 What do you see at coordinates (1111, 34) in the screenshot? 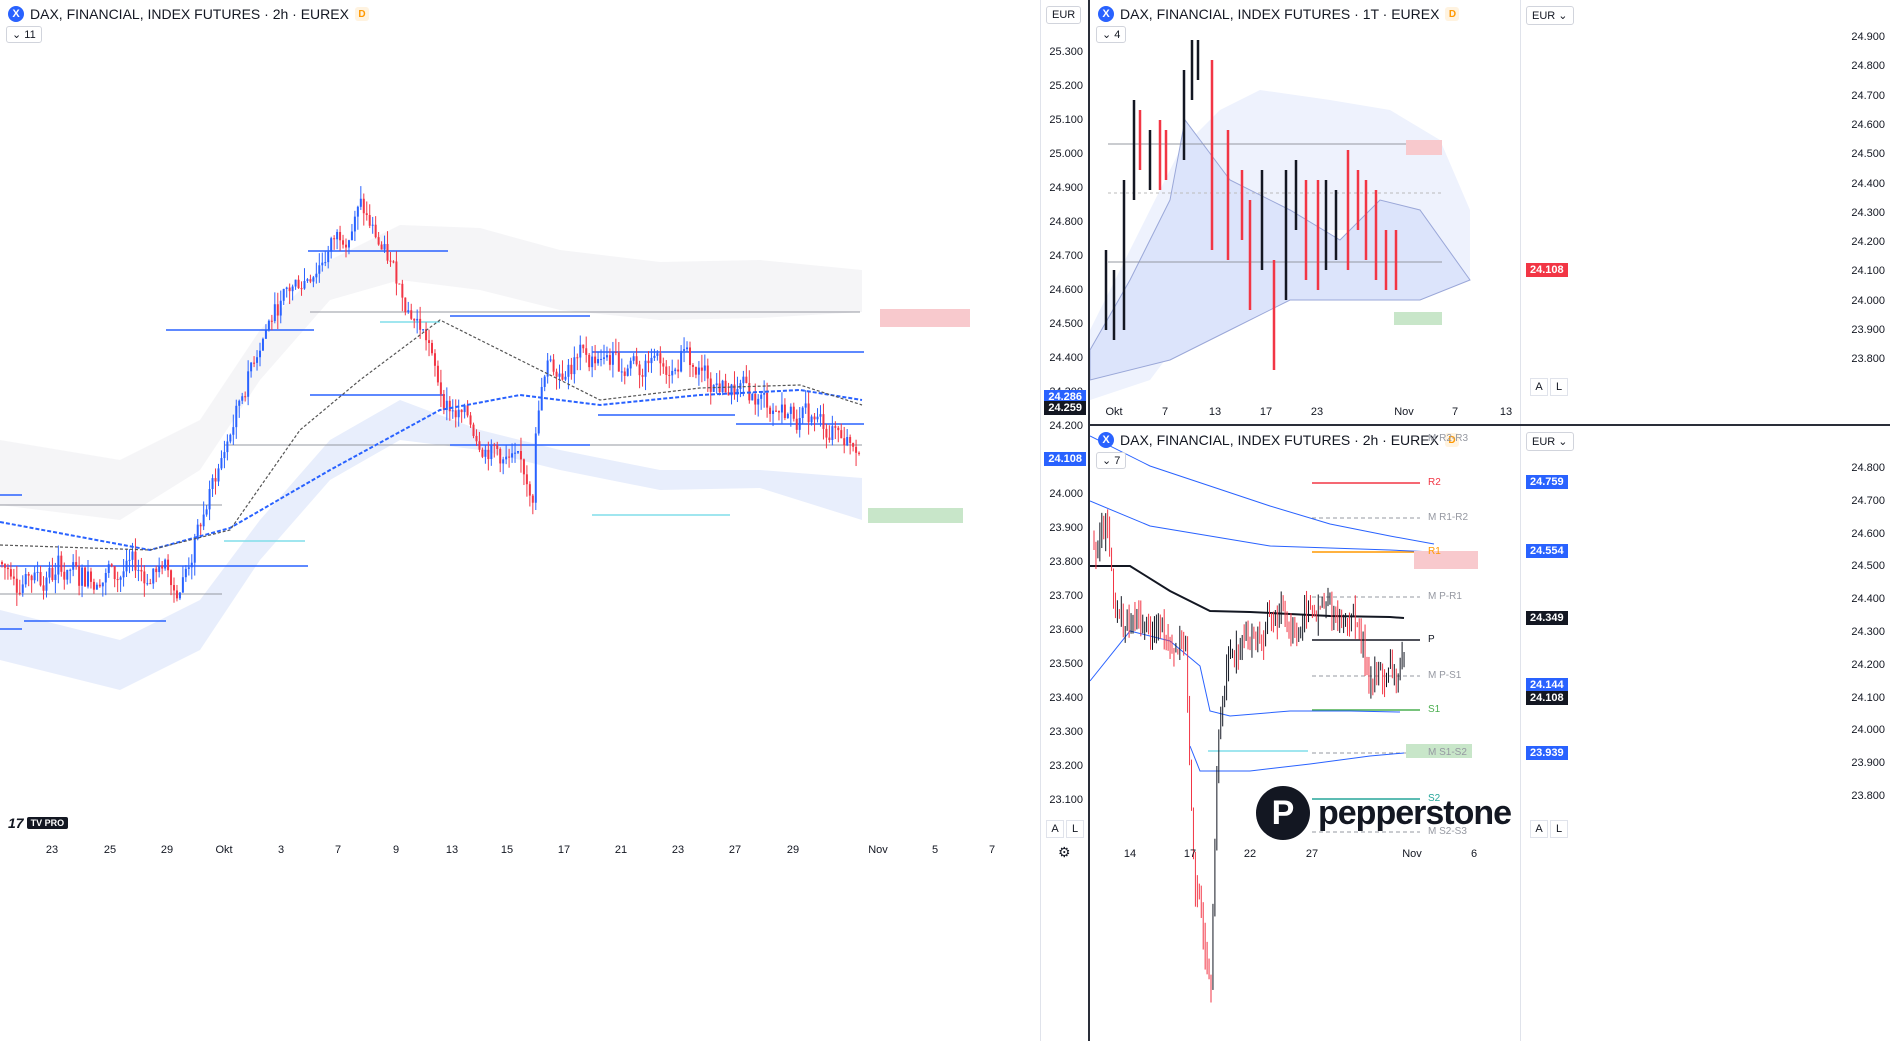
I see `indicator-collapse-button: ⌄ 4` at bounding box center [1111, 34].